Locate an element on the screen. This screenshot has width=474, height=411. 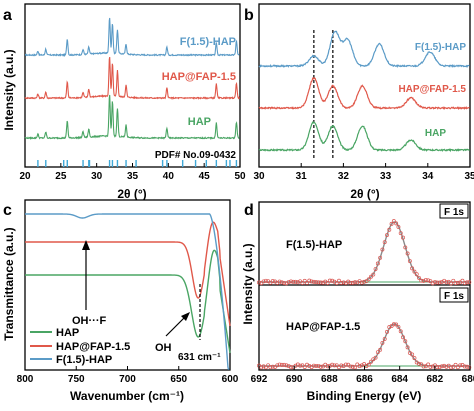
legend-label-hap-fap: HAP@FAP-1.5 is located at coordinates (93, 347).